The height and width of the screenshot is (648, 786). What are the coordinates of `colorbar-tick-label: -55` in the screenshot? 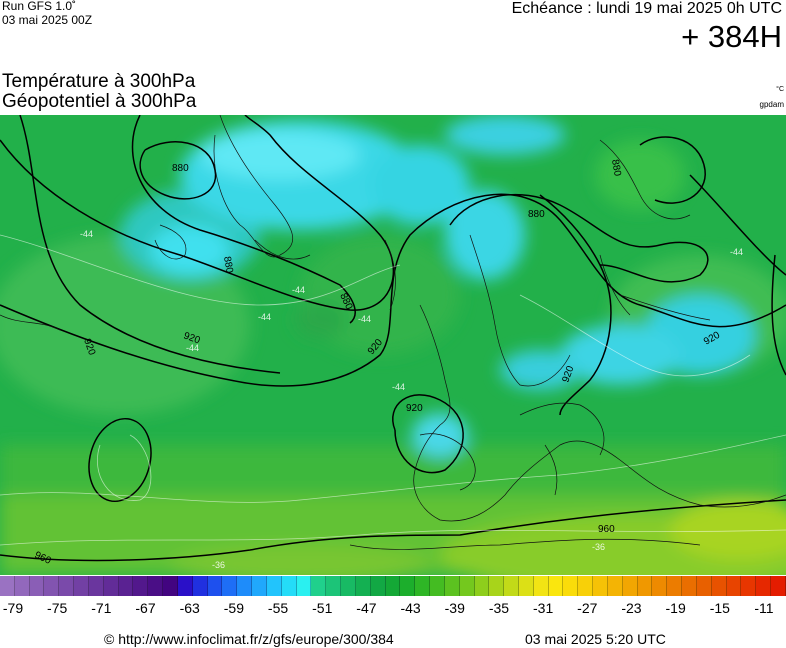 It's located at (278, 608).